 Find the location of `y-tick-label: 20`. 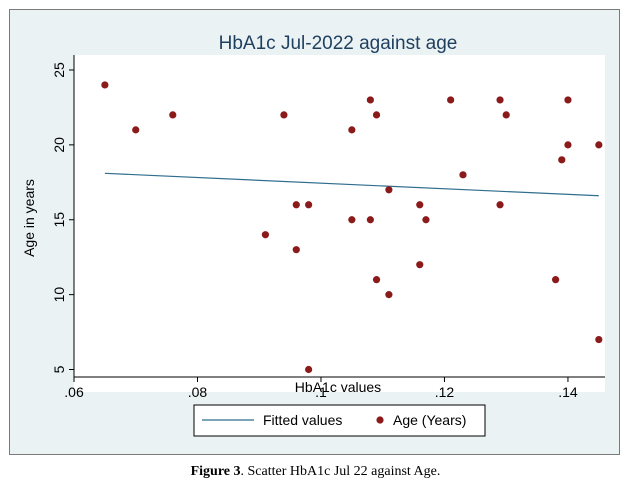

y-tick-label: 20 is located at coordinates (59, 145).